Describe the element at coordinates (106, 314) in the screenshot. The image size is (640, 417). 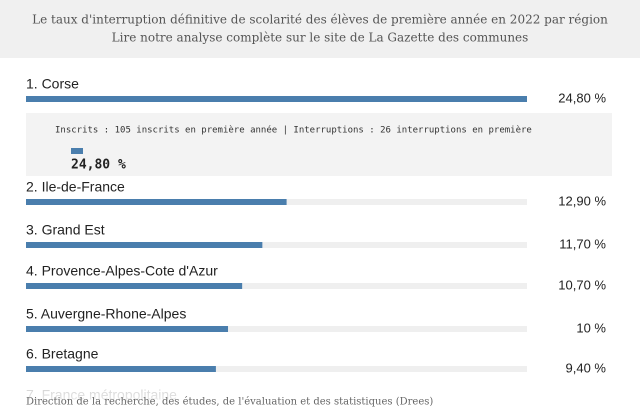
I see `category-label: 5. Auvergne-Rhone-Alpes` at that location.